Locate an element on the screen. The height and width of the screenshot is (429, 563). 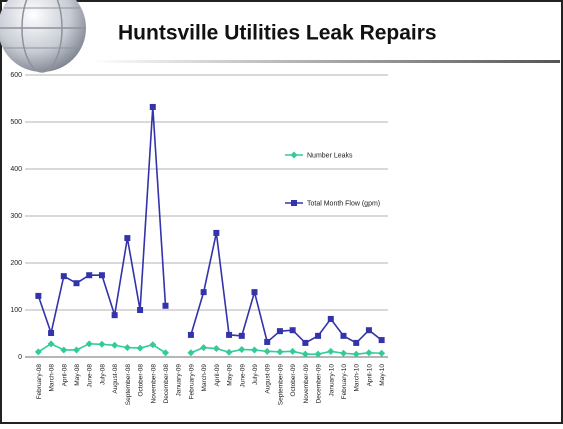
header-rule is located at coordinates (325, 61).